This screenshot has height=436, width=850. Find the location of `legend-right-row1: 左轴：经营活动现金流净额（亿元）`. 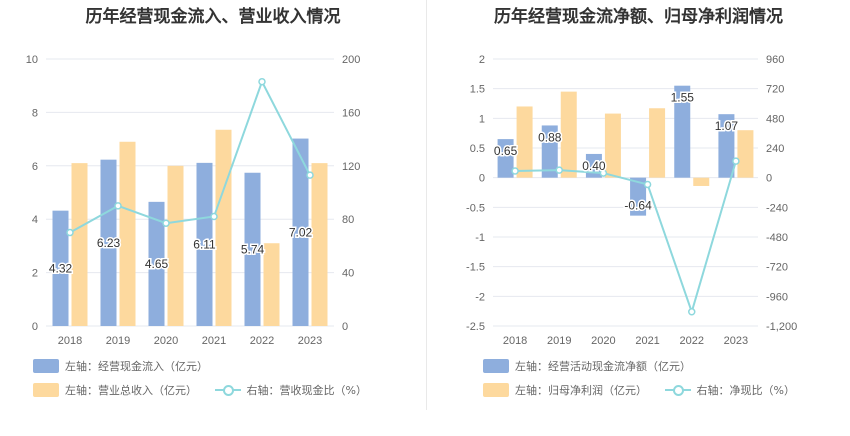

legend-right-row1: 左轴：经营活动现金流净额（亿元） is located at coordinates (594, 367).